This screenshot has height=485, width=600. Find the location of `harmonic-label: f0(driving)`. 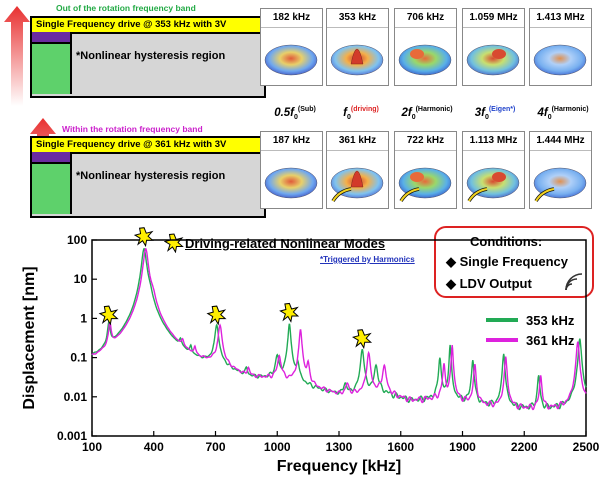

harmonic-label: f0(driving) is located at coordinates (361, 114).